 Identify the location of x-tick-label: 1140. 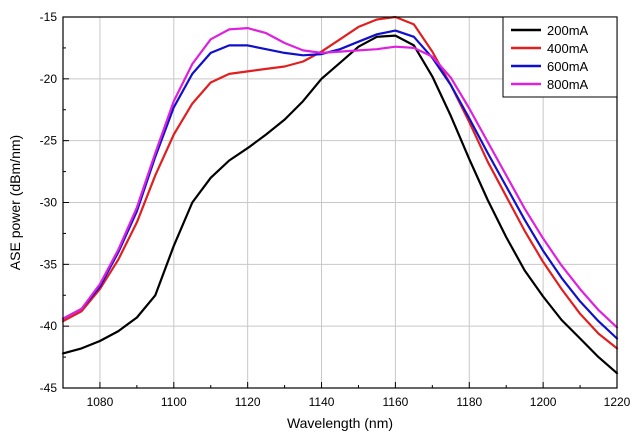
(322, 402).